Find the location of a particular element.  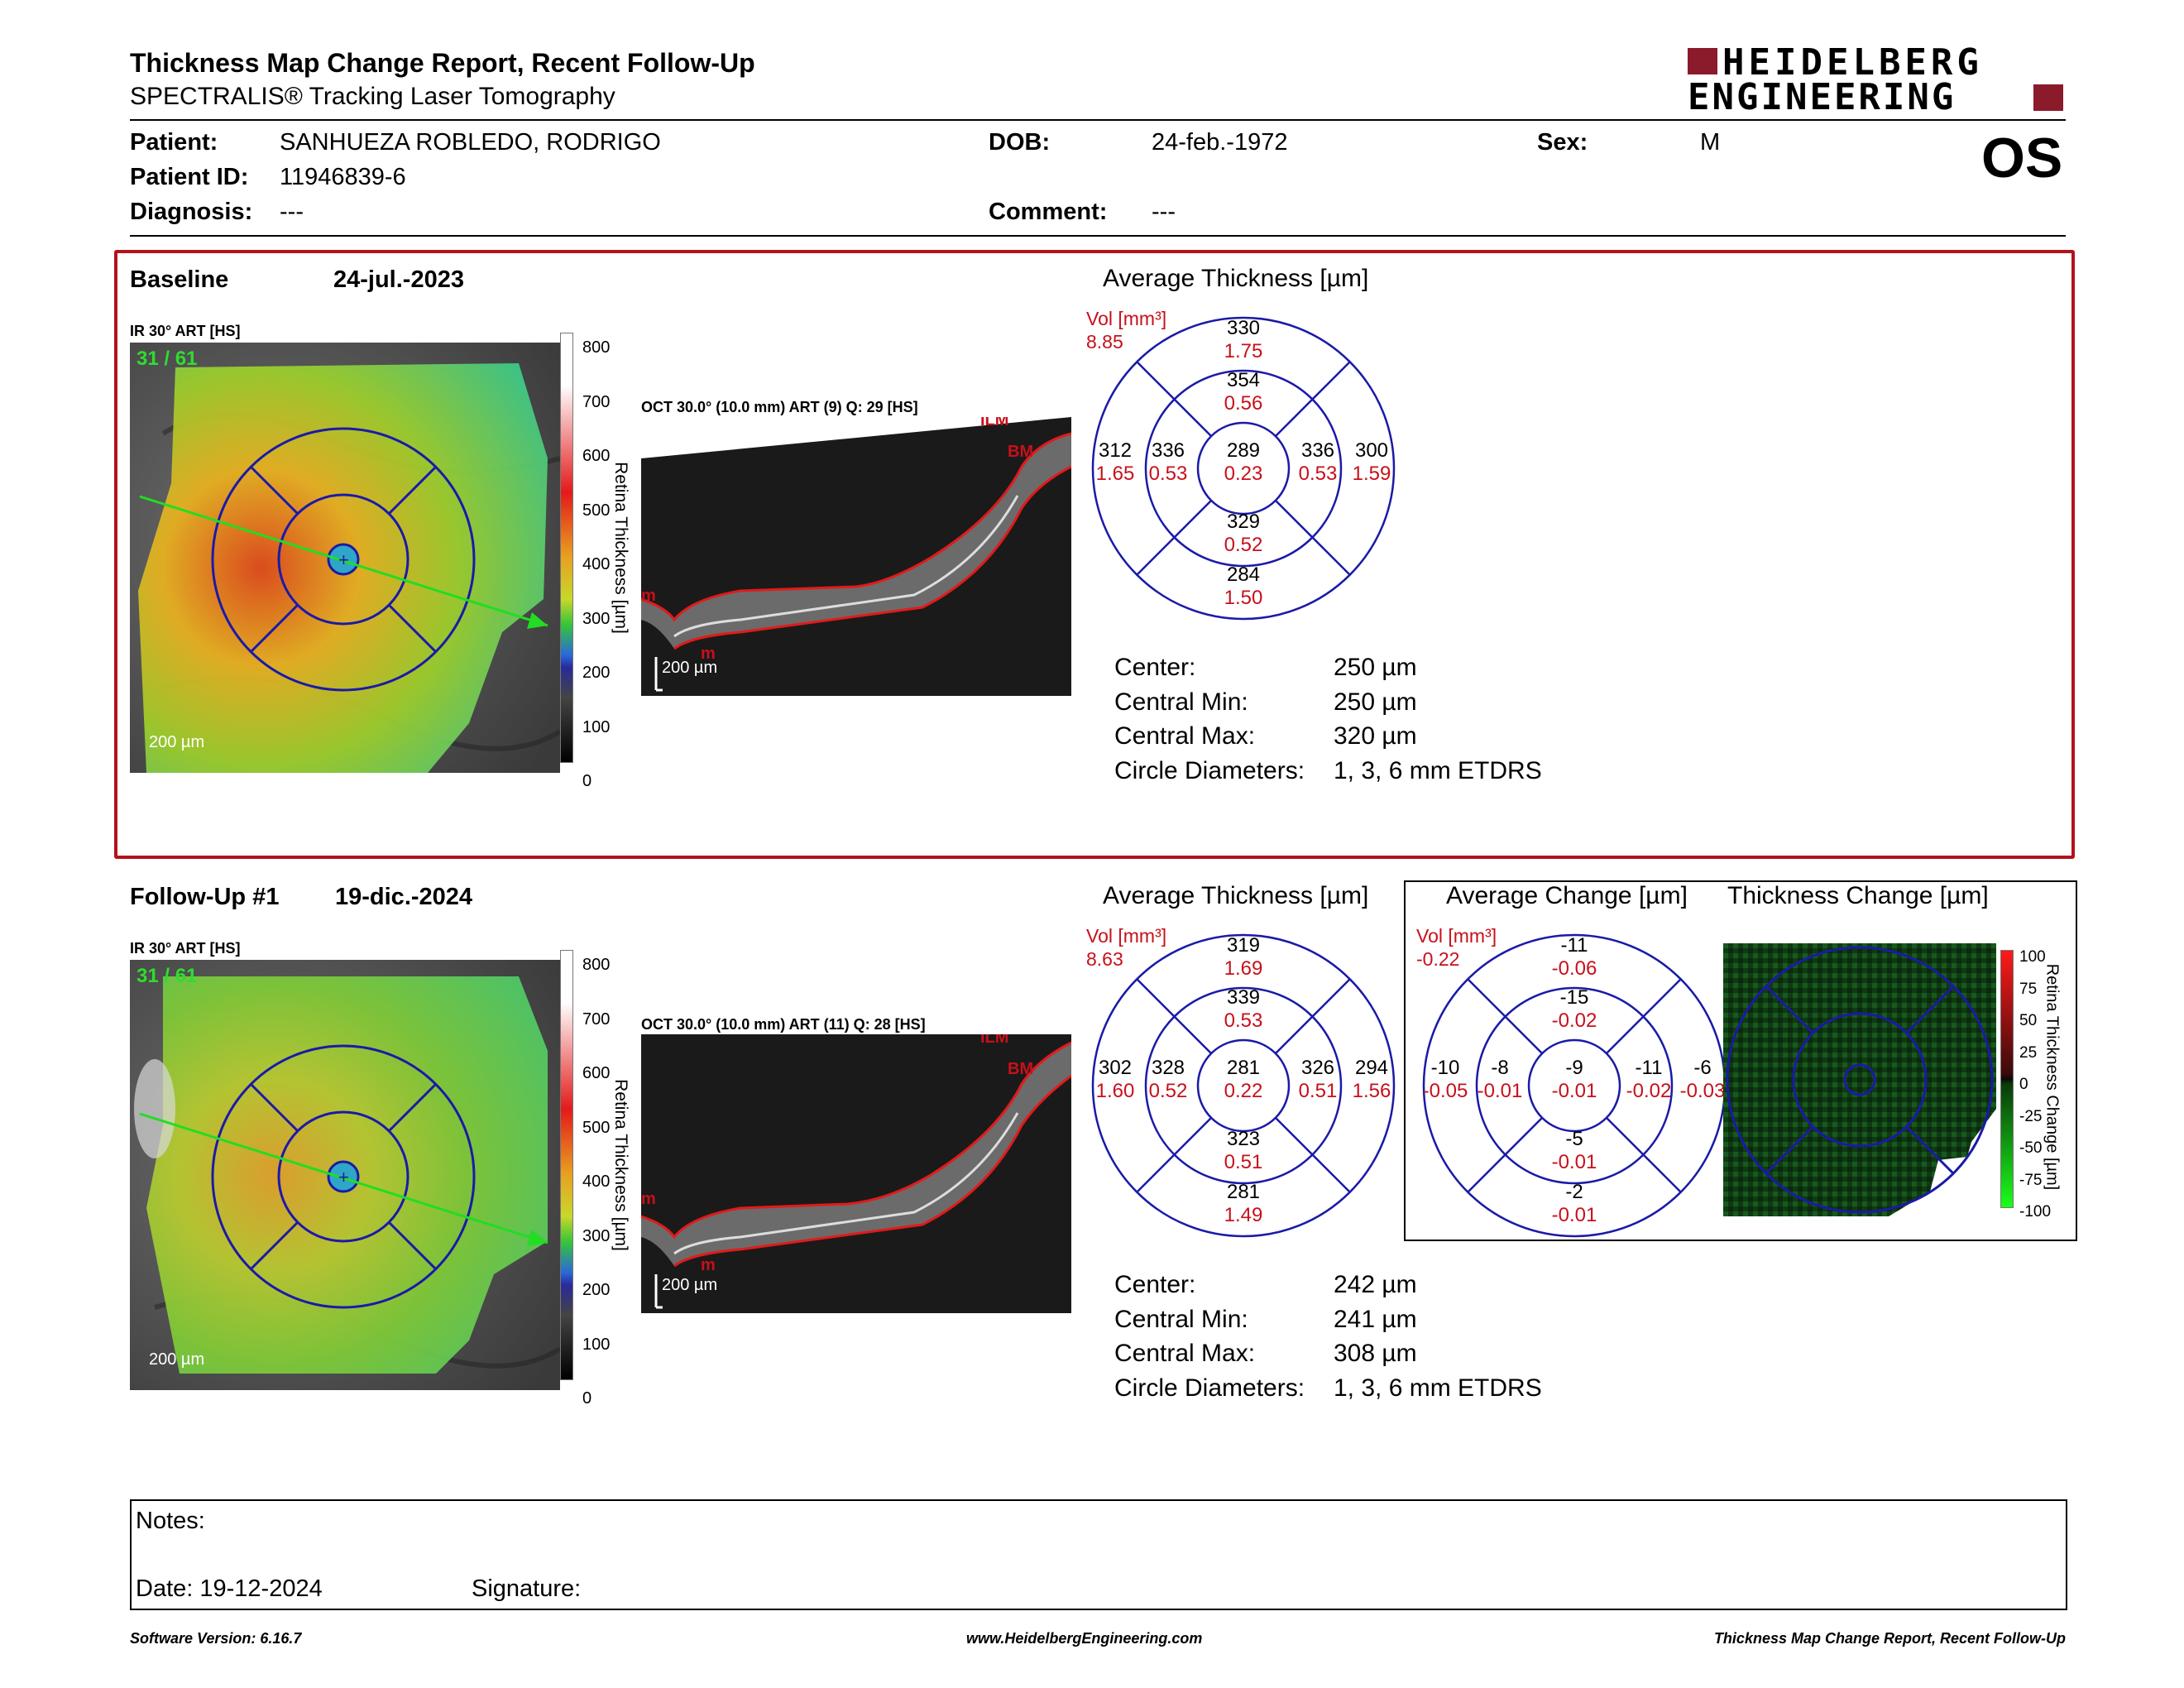

change-colorbar is located at coordinates (2007, 1079).